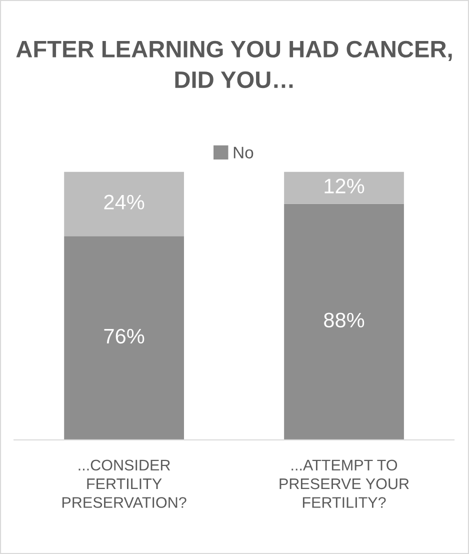 The height and width of the screenshot is (554, 469). I want to click on data-label: 76%, so click(124, 336).